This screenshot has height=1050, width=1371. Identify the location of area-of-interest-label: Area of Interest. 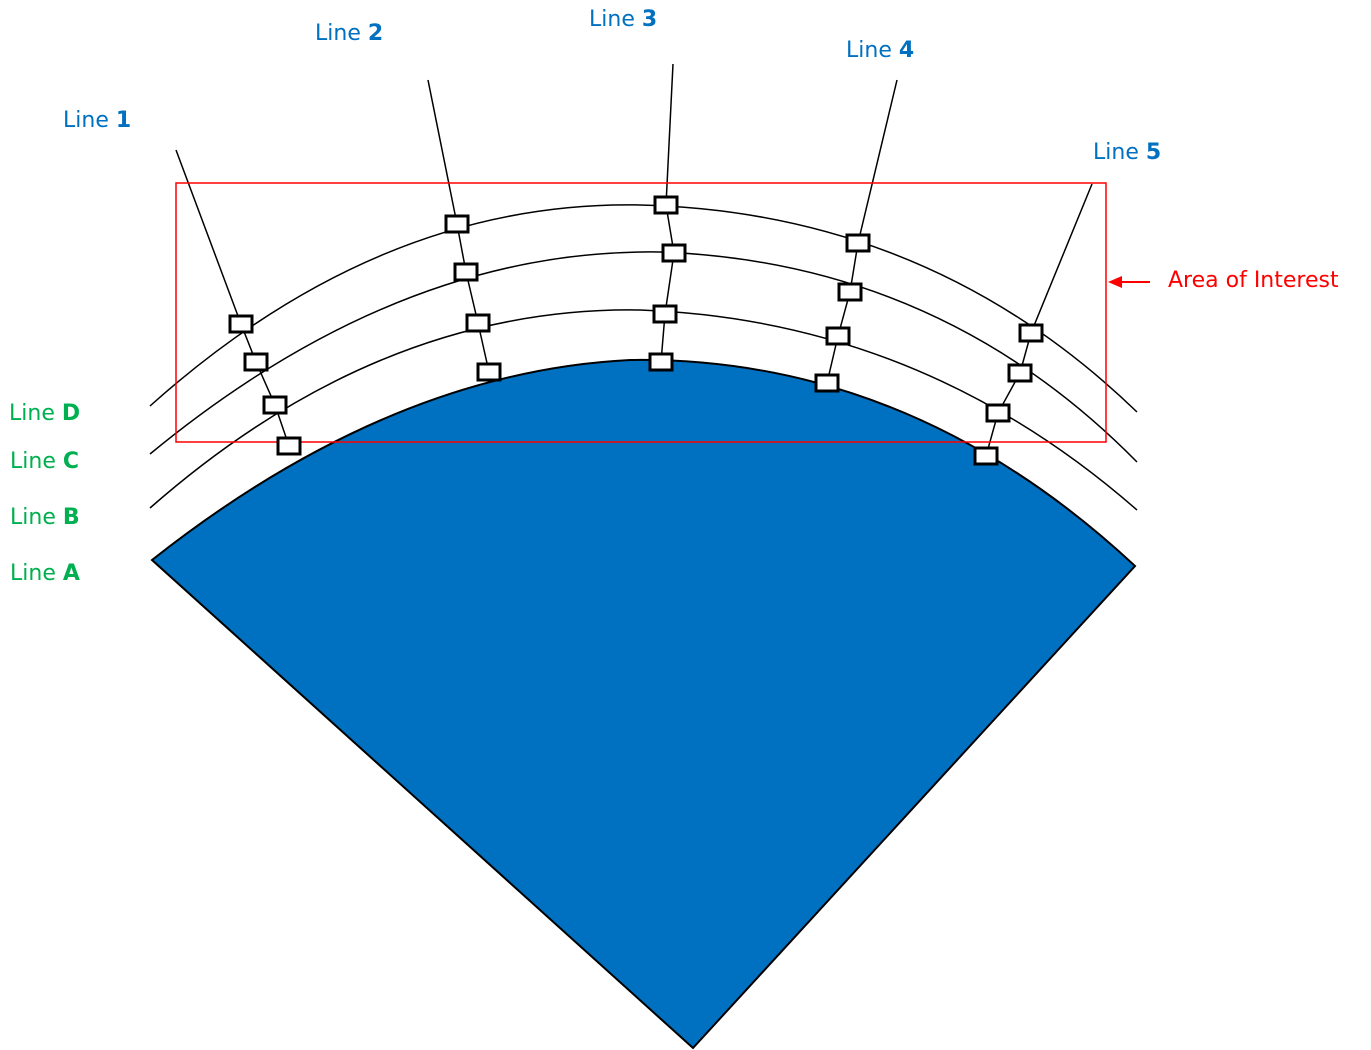
(1253, 281).